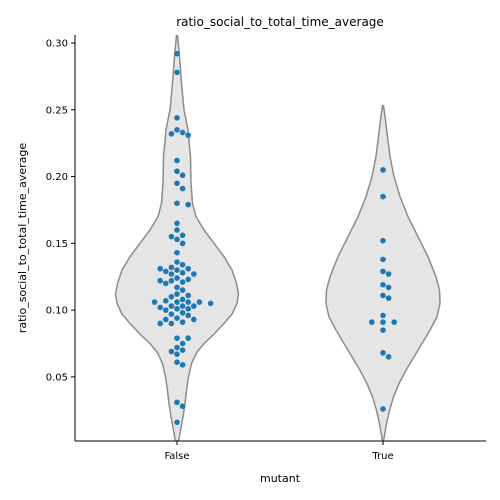 The width and height of the screenshot is (500, 500). Describe the element at coordinates (57, 244) in the screenshot. I see `y-tick-label: 0.15` at that location.